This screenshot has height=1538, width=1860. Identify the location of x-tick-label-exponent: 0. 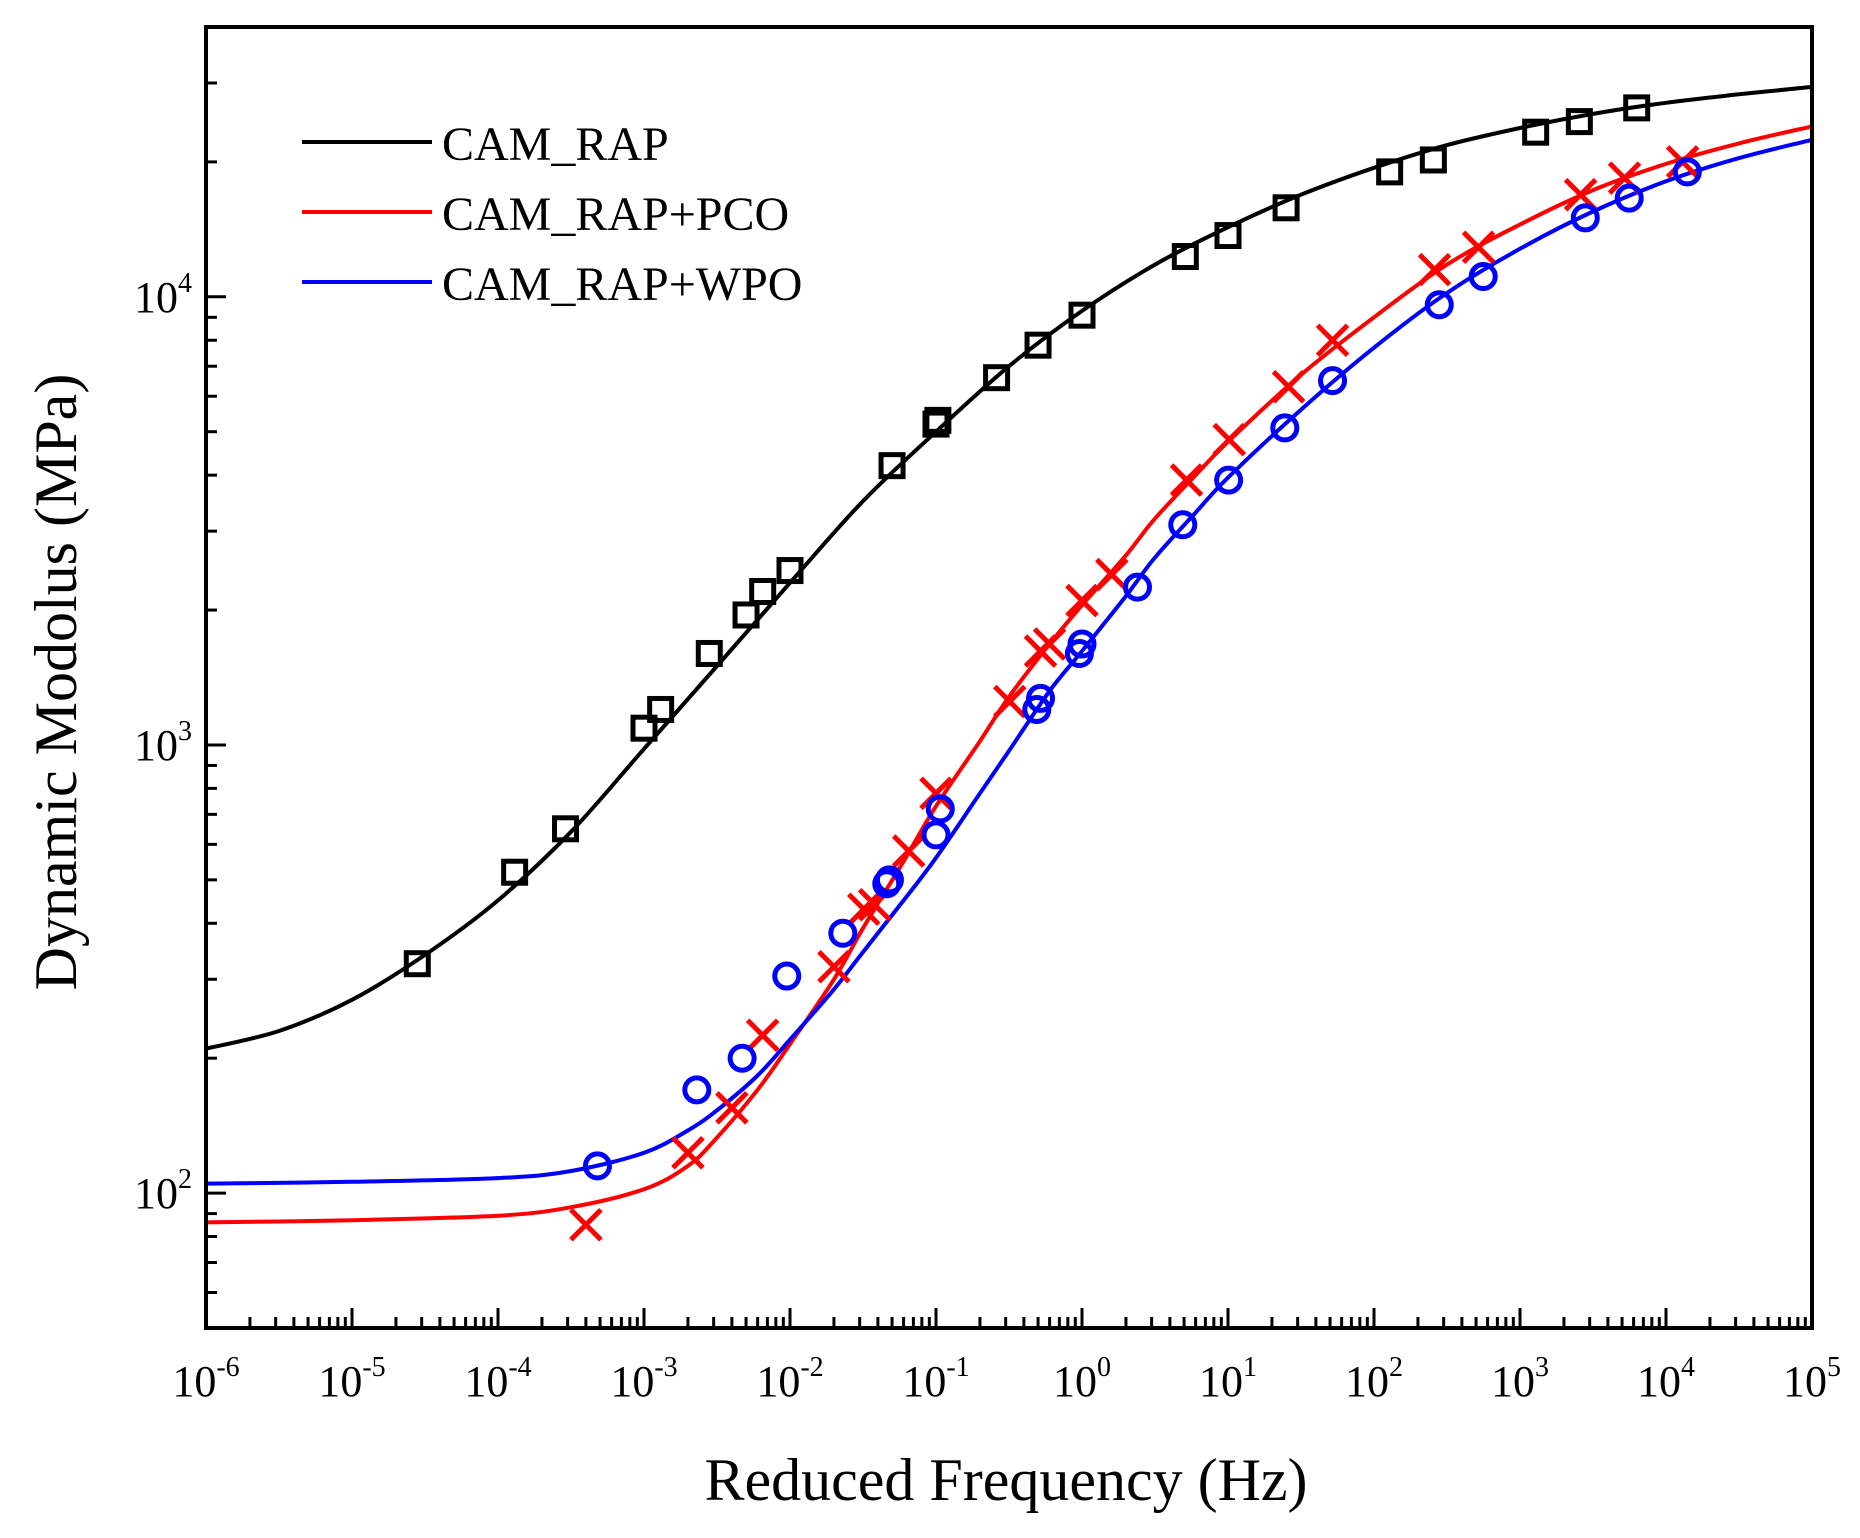
(1104, 1367).